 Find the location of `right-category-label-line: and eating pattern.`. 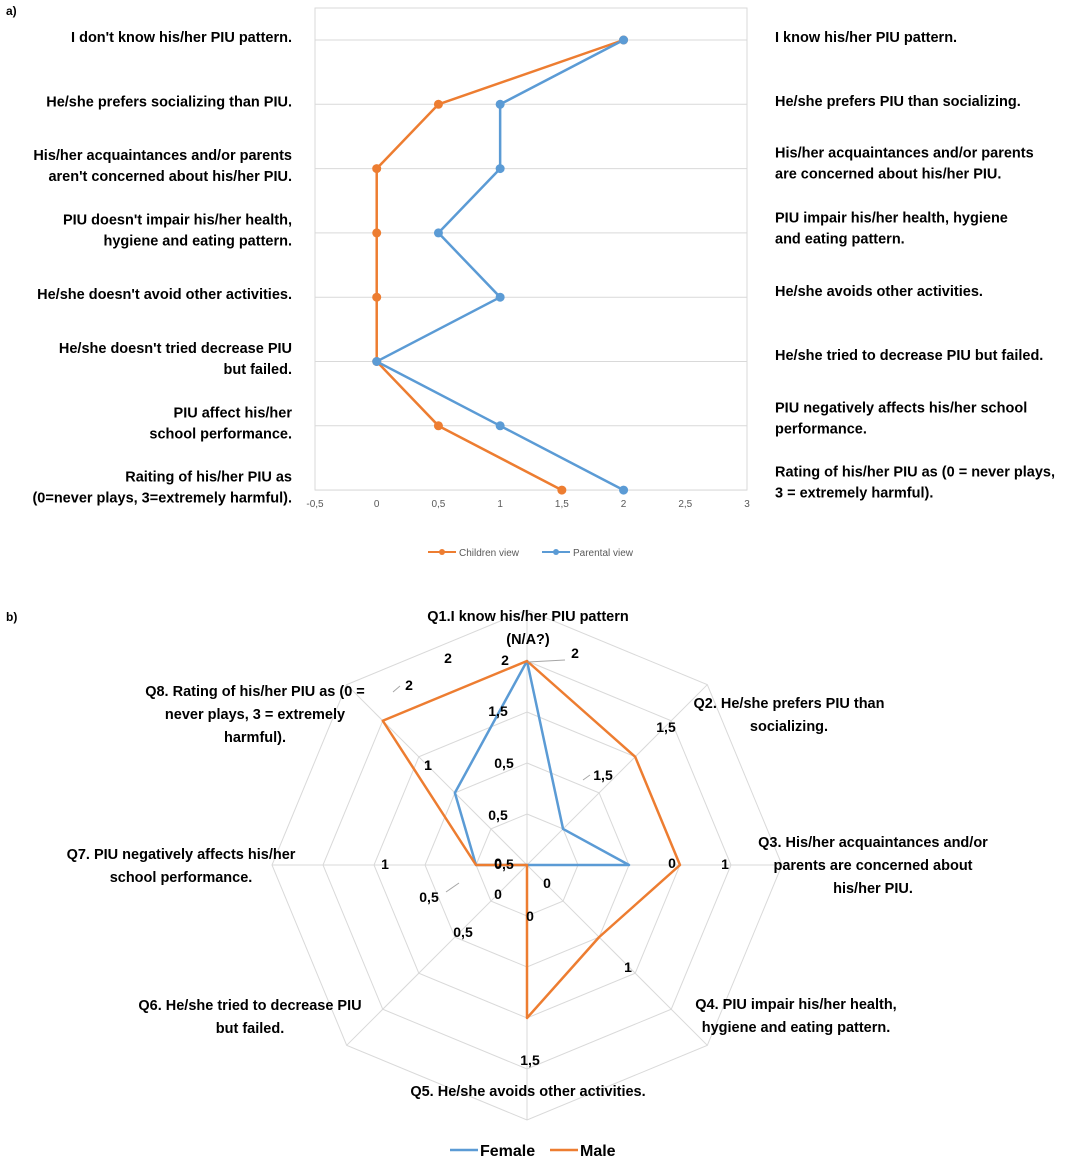

right-category-label-line: and eating pattern. is located at coordinates (840, 240).